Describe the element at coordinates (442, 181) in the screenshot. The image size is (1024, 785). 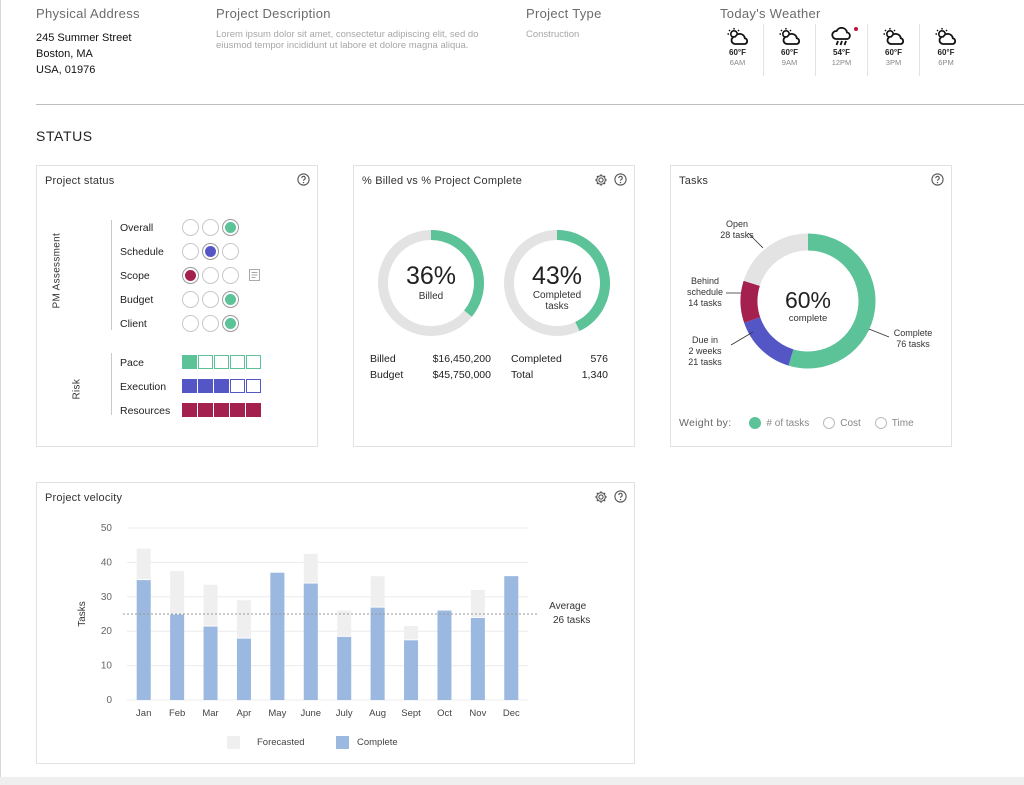
I see `card-title: % Billed vs % Project Complete` at that location.